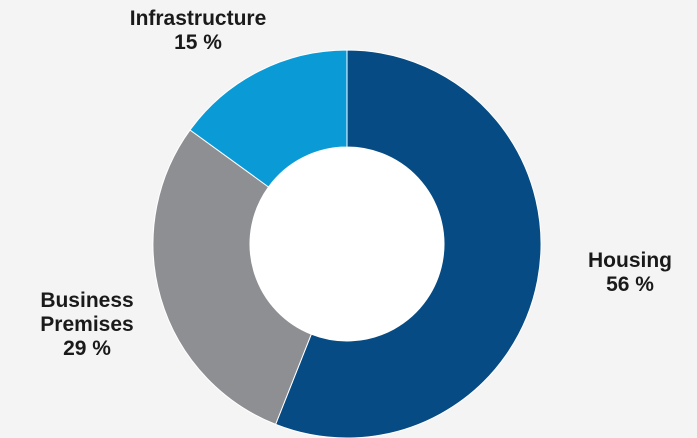 Image resolution: width=697 pixels, height=438 pixels. Describe the element at coordinates (198, 42) in the screenshot. I see `infrastructure-label-value: 15 %` at that location.